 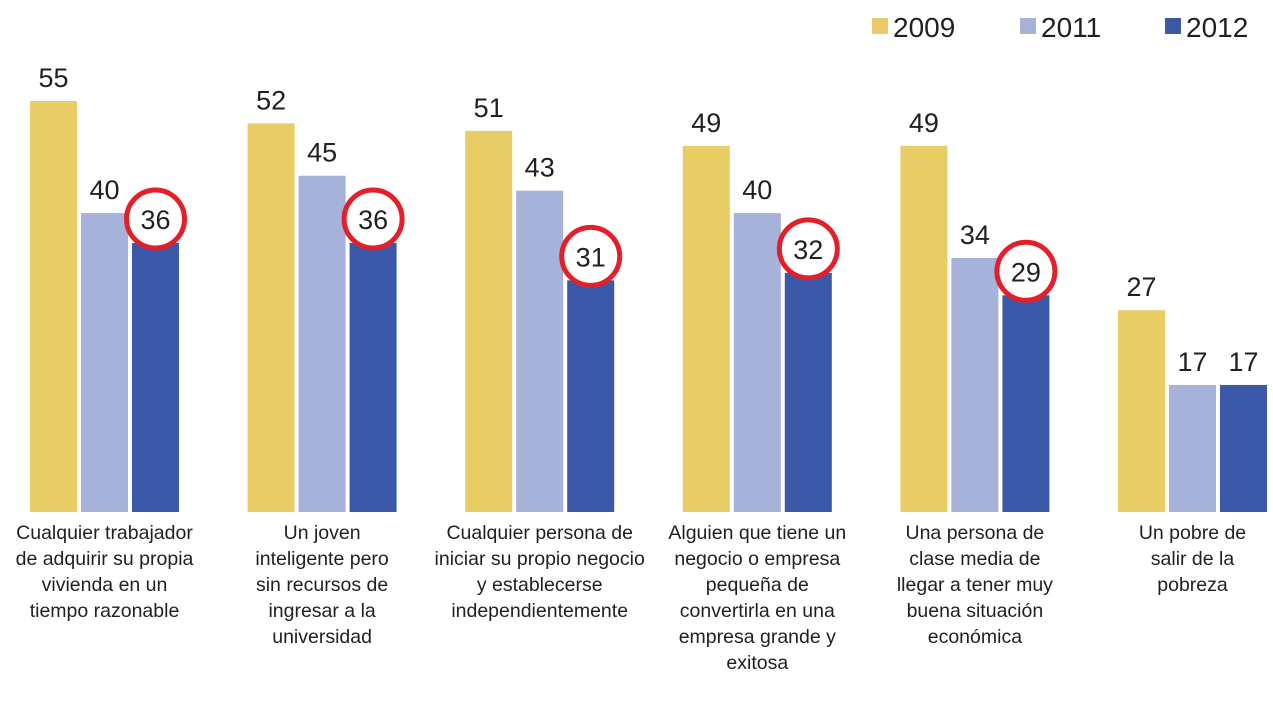 I want to click on value-label: 29, so click(x=1026, y=272).